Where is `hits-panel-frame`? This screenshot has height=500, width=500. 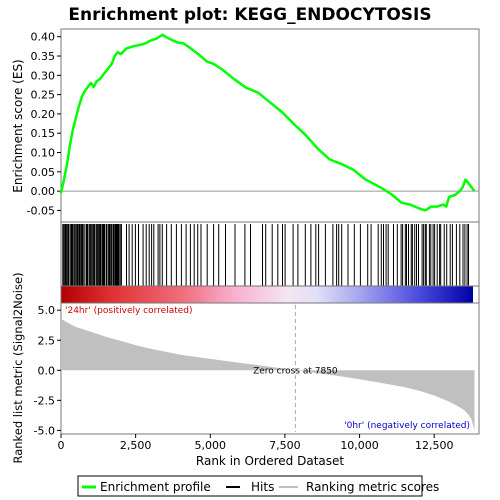
hits-panel-frame is located at coordinates (270, 254).